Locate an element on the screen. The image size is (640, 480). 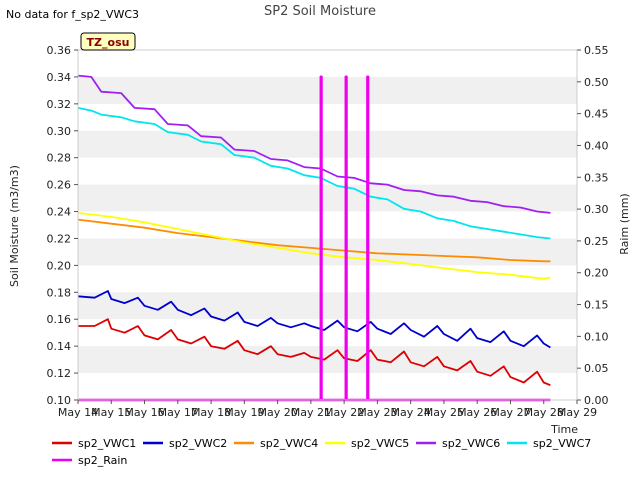
y-tick-label: 0.34 is located at coordinates (59, 77).